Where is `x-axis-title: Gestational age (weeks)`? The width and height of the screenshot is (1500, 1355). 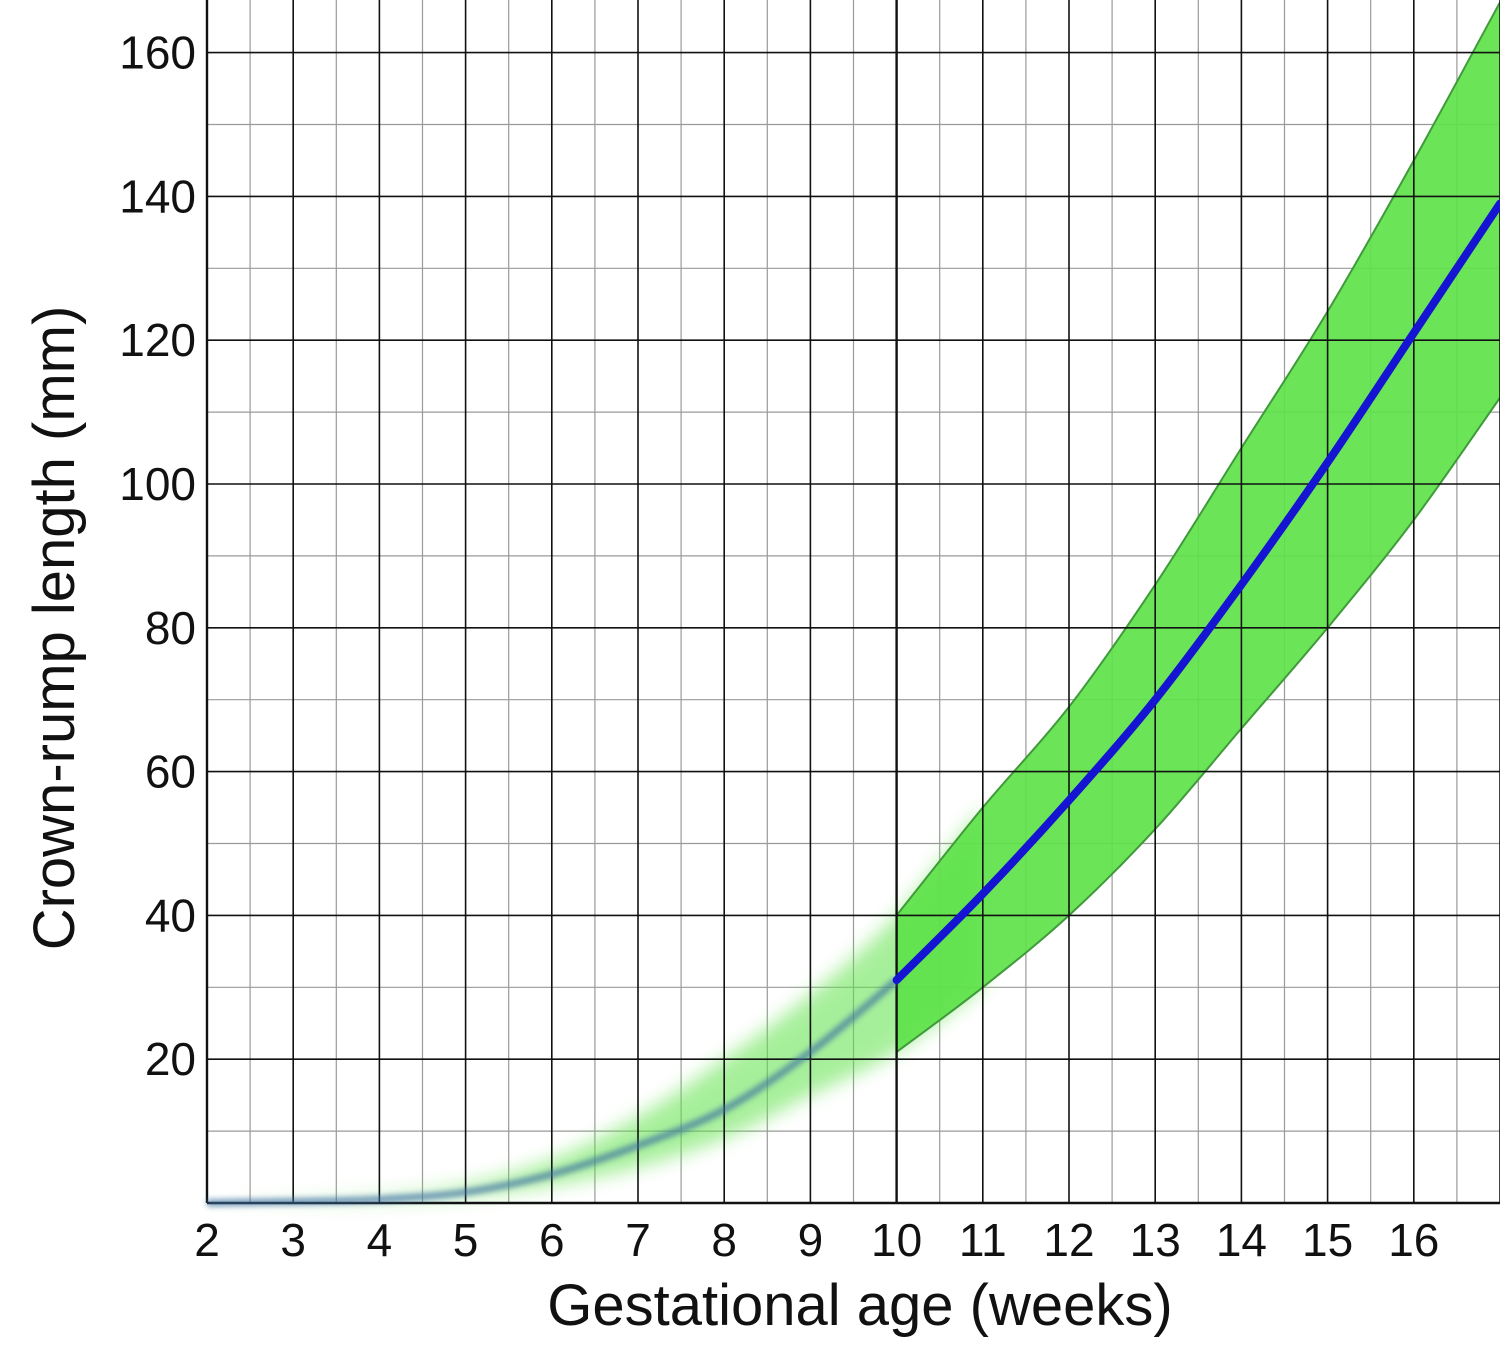
x-axis-title: Gestational age (weeks) is located at coordinates (859, 1305).